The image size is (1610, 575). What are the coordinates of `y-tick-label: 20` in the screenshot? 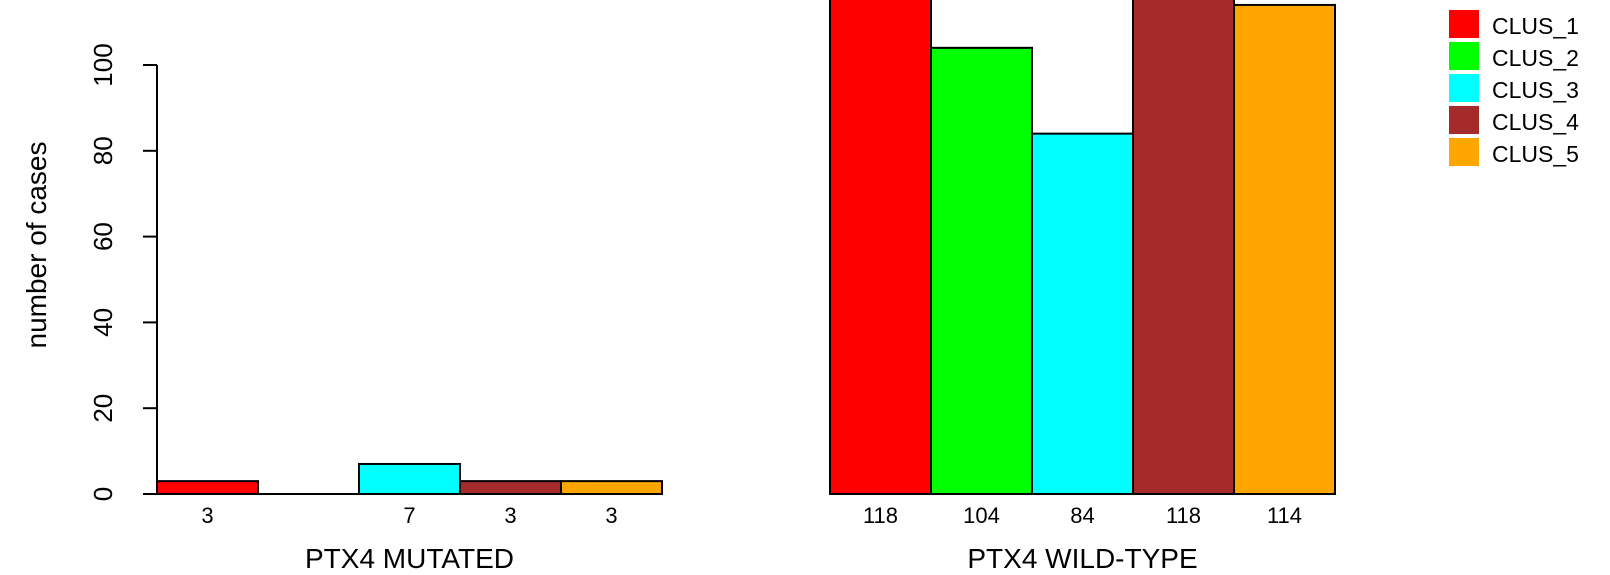 It's located at (103, 408).